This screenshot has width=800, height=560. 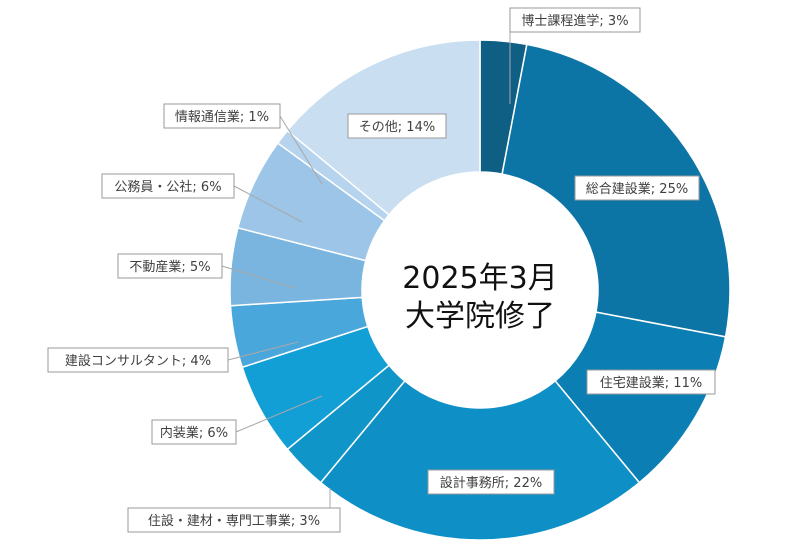 I want to click on slice-label-6: 内装業; 6%, so click(x=194, y=433).